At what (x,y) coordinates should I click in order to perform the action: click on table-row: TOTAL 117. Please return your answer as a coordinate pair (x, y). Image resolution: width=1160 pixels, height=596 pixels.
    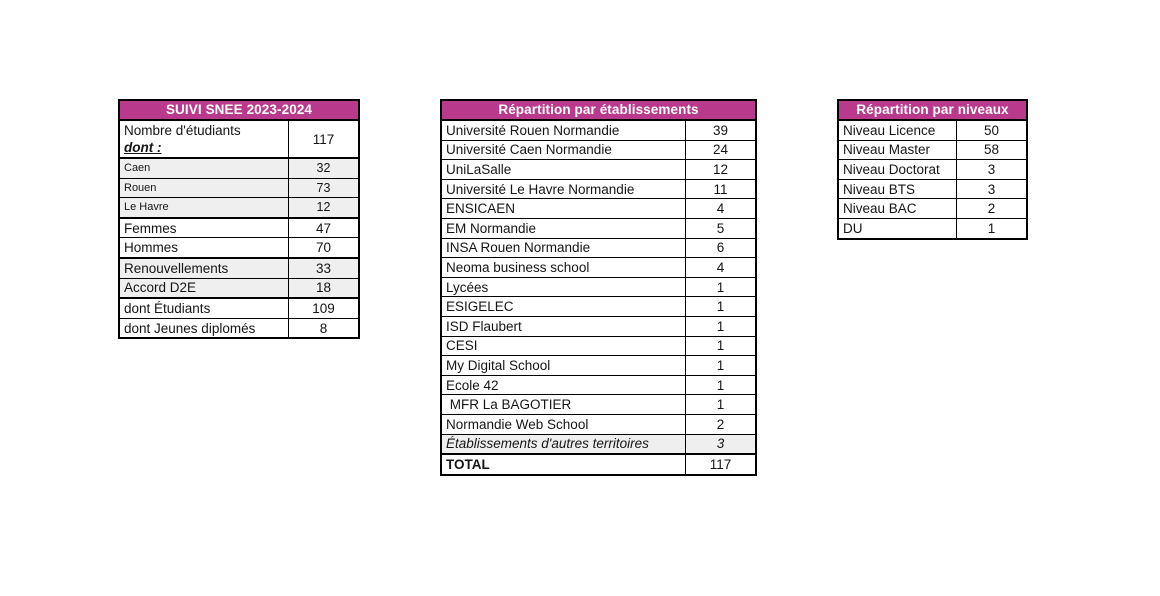
    Looking at the image, I should click on (598, 464).